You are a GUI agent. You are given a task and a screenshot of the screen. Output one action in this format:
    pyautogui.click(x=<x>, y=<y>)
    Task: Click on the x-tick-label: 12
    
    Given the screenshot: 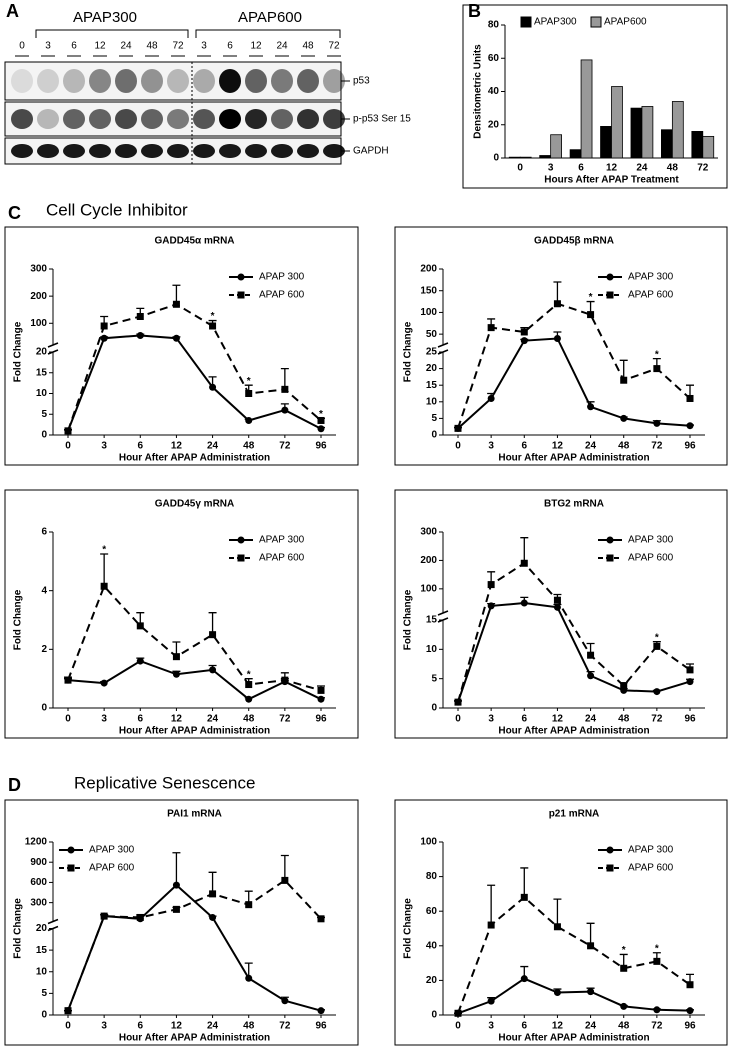 What is the action you would take?
    pyautogui.click(x=177, y=719)
    